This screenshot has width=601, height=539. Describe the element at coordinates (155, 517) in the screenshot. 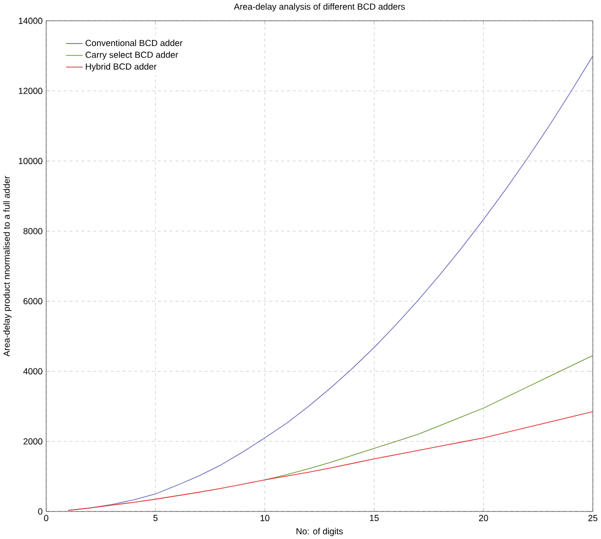

I see `x-tick-label: 5` at that location.